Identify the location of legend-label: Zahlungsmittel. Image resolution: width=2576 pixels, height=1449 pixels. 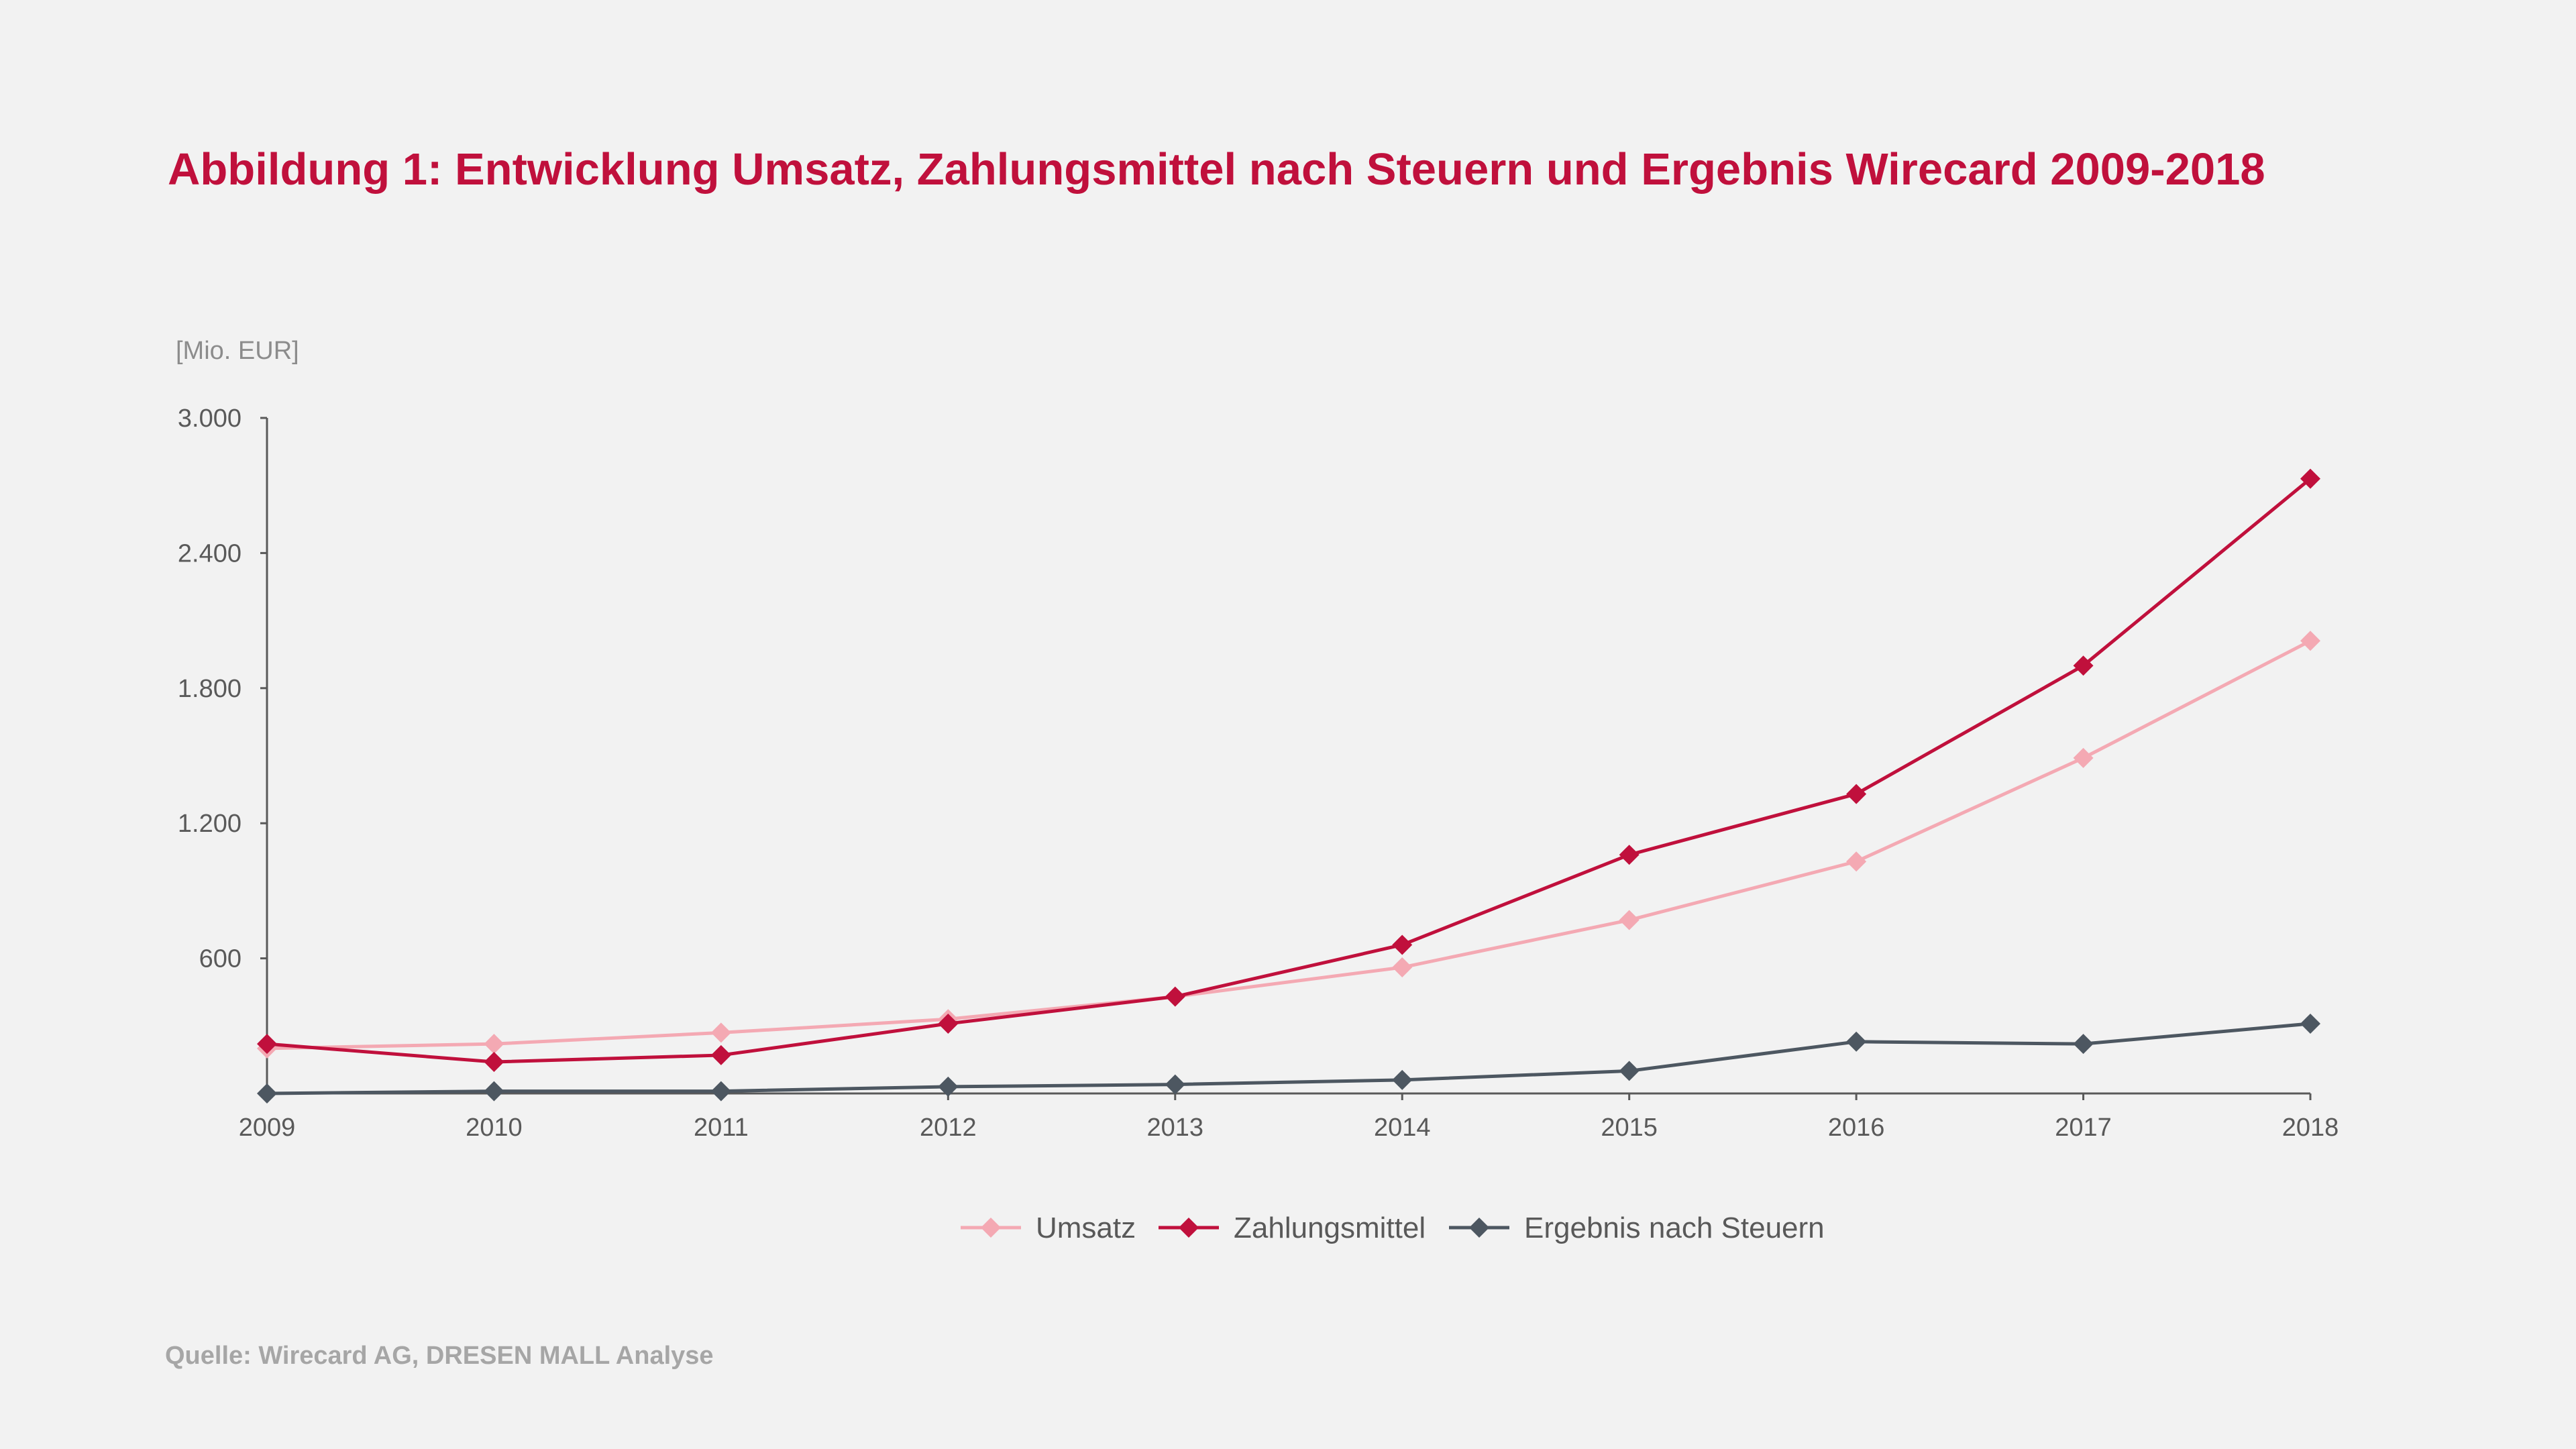
(1330, 1228).